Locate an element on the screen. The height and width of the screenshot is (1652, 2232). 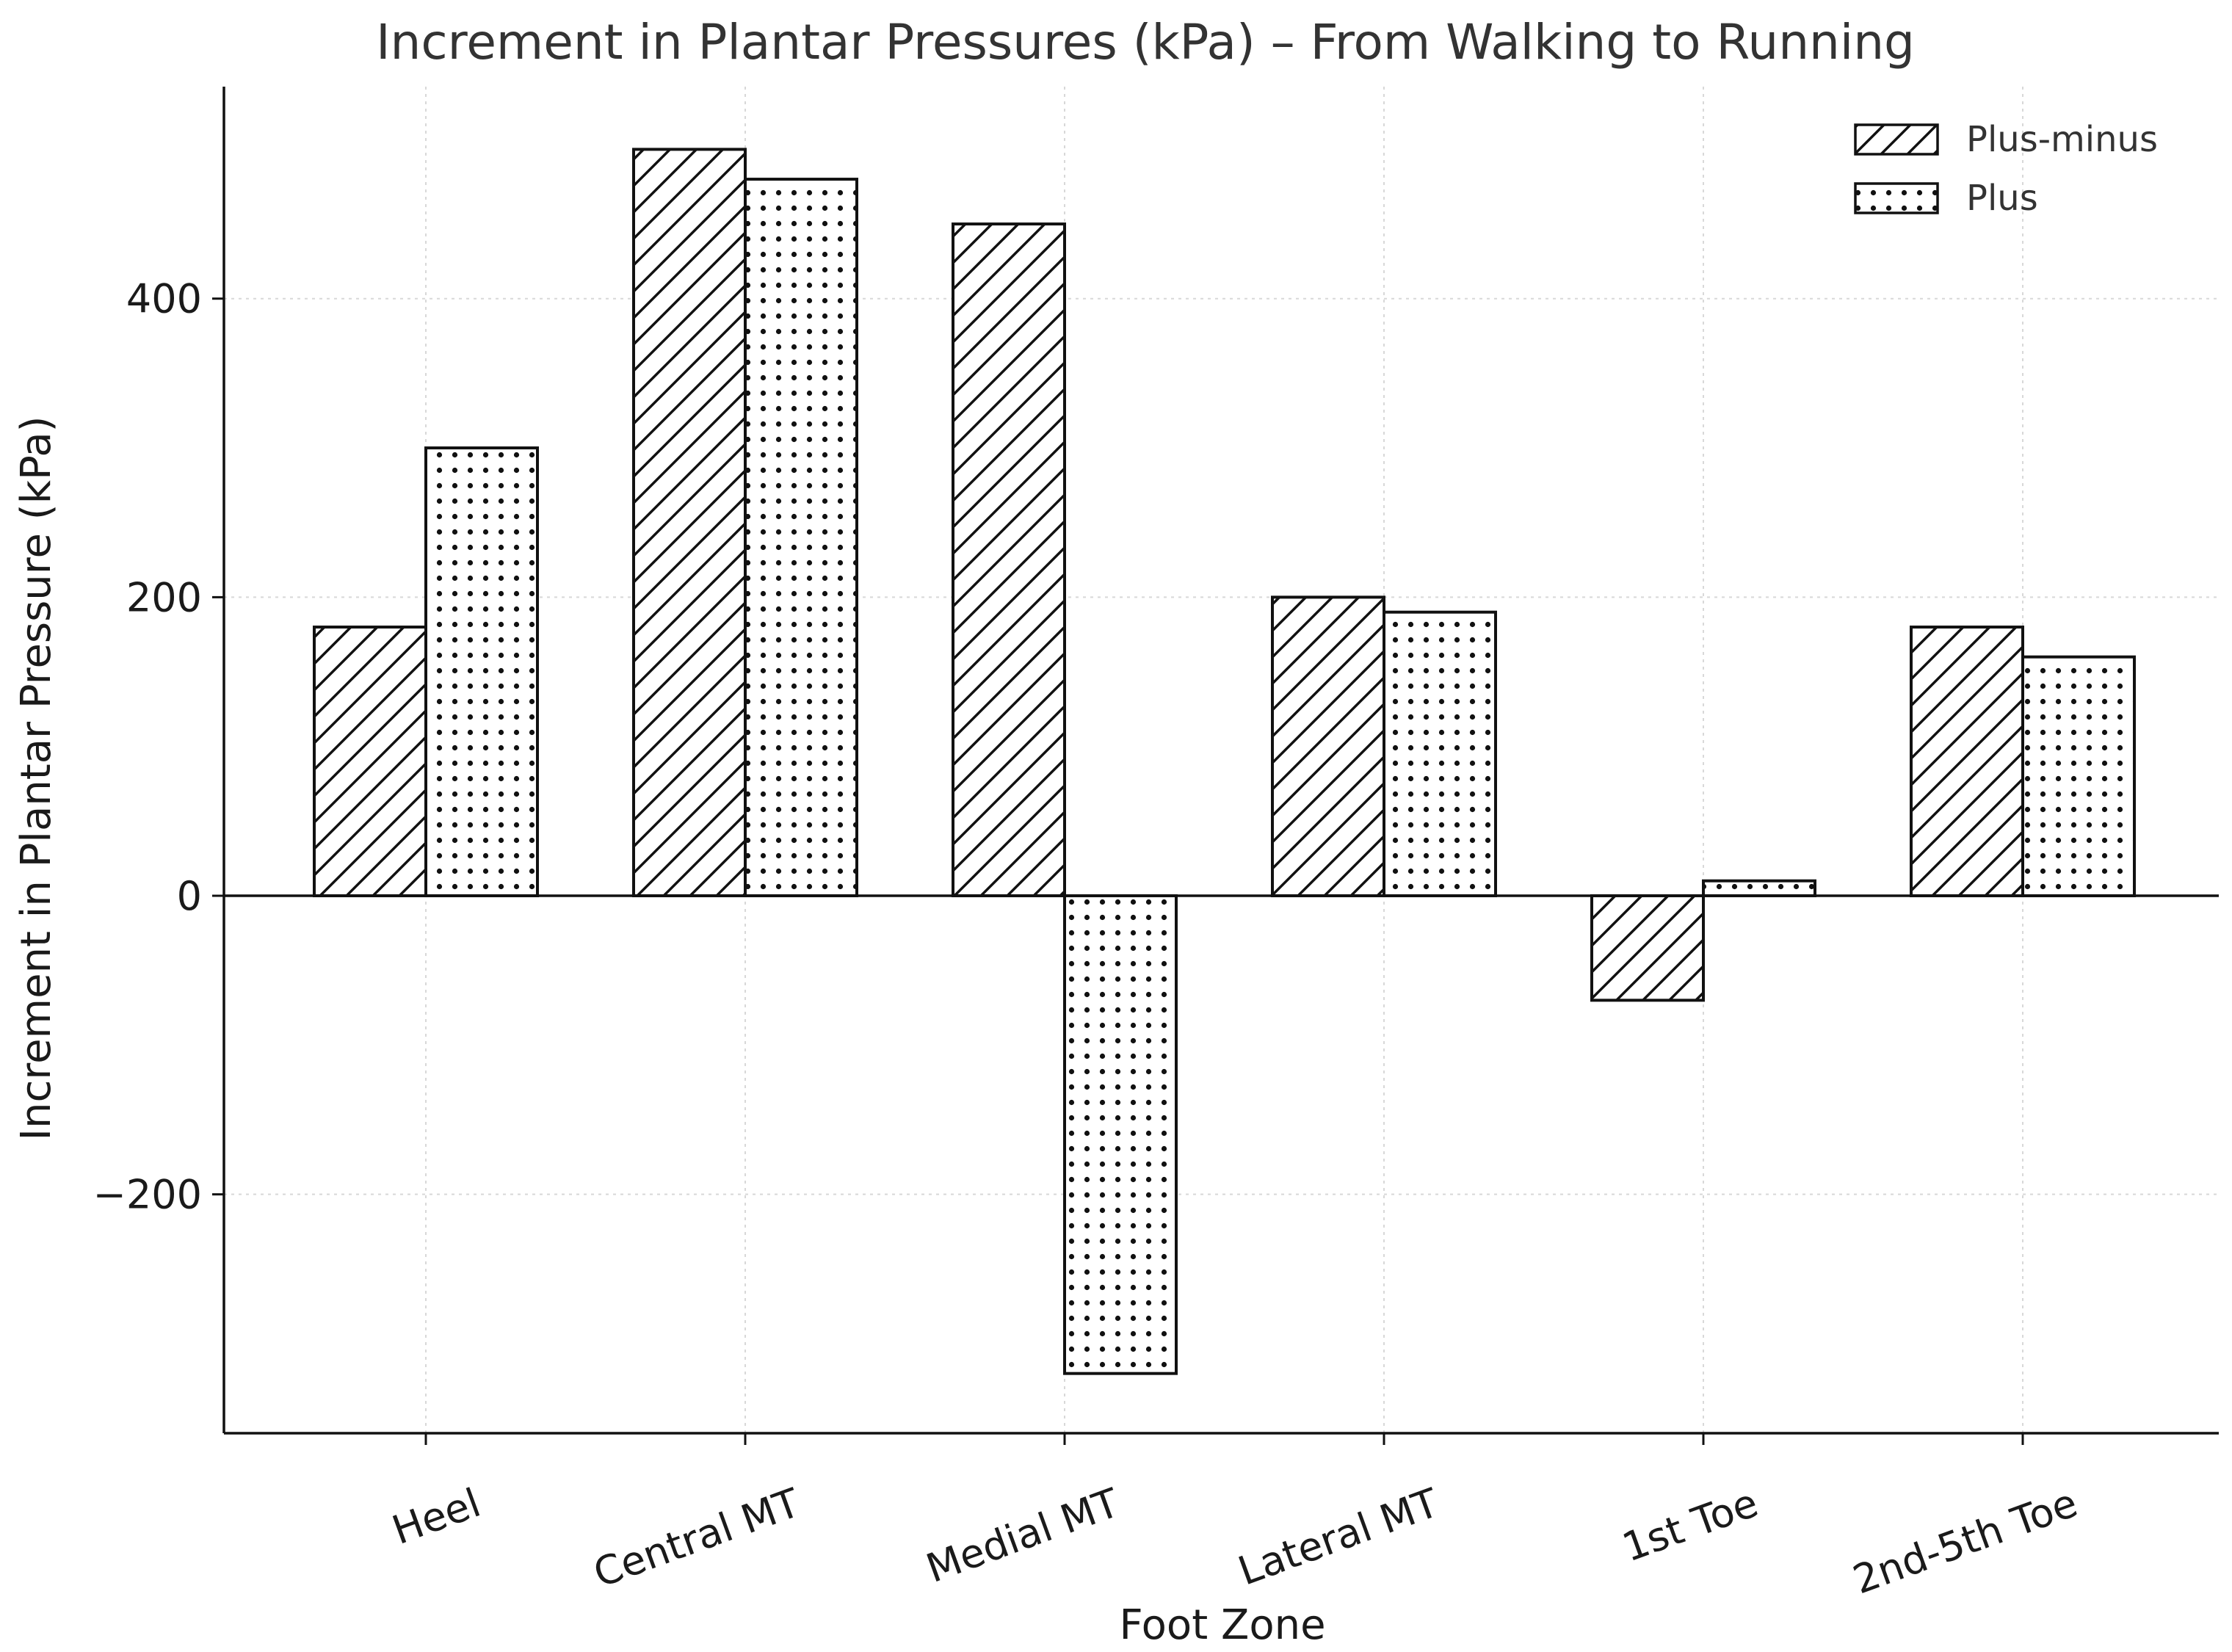
legend-swatch-plus is located at coordinates (1896, 198).